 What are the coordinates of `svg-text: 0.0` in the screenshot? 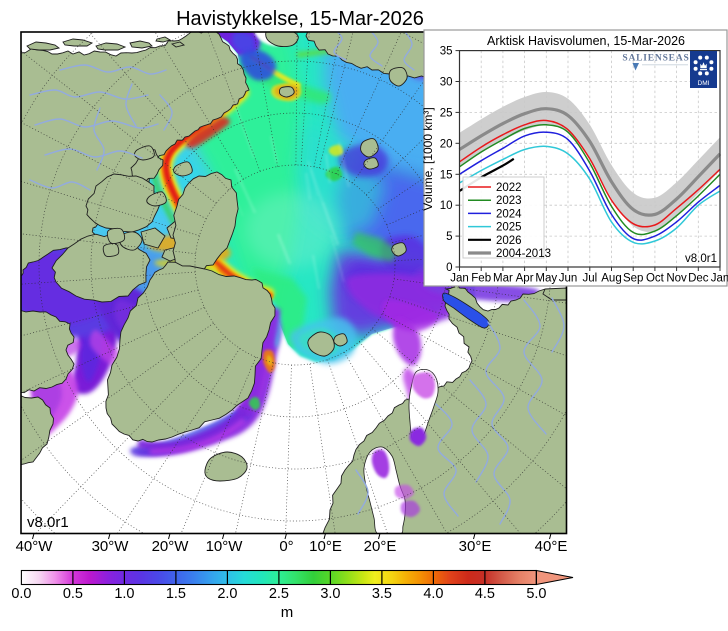 It's located at (21, 594).